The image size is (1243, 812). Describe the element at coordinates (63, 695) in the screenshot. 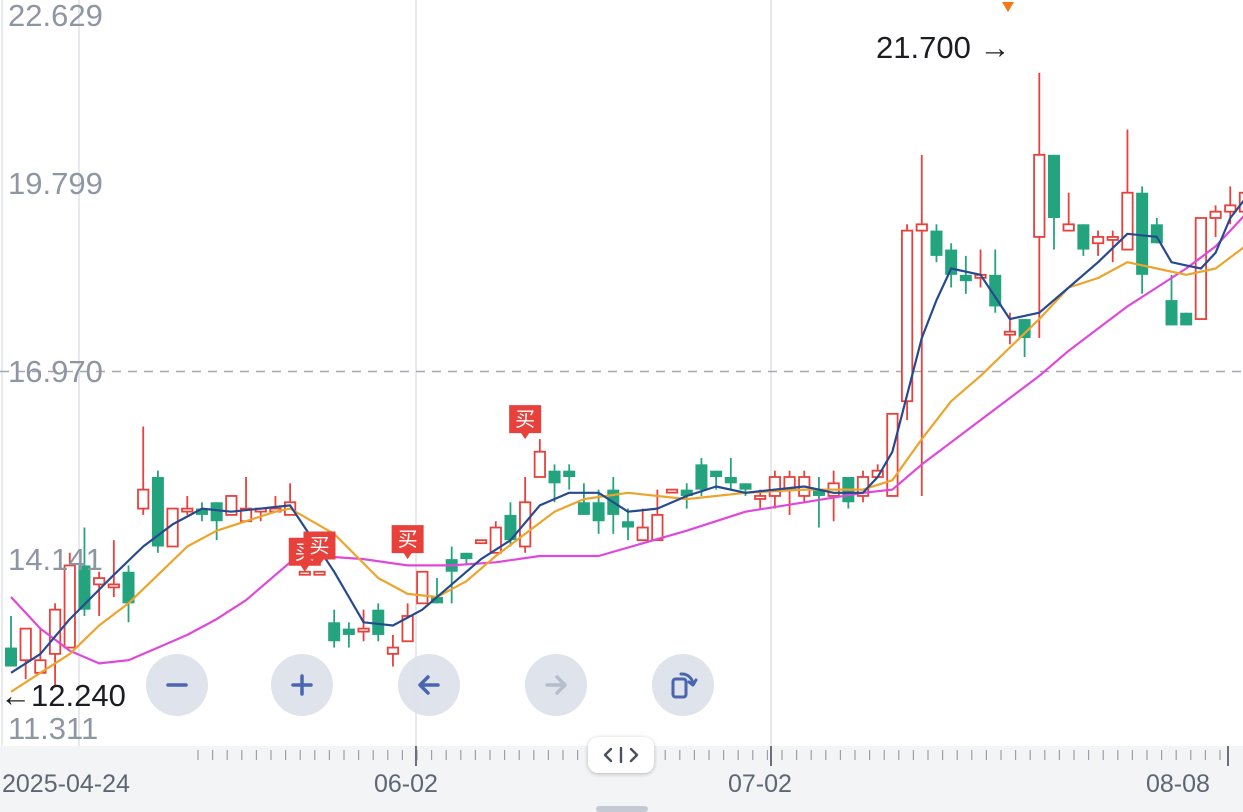

I see `low-price-annotation: ←12.240` at that location.